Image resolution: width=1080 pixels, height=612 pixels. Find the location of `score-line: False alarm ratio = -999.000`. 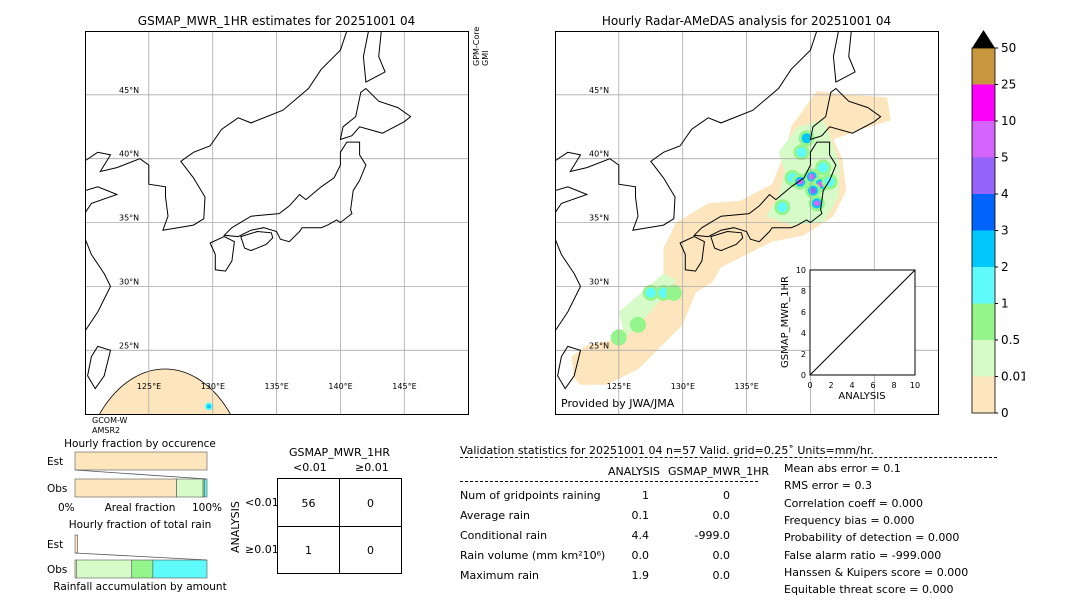

score-line: False alarm ratio = -999.000 is located at coordinates (863, 555).